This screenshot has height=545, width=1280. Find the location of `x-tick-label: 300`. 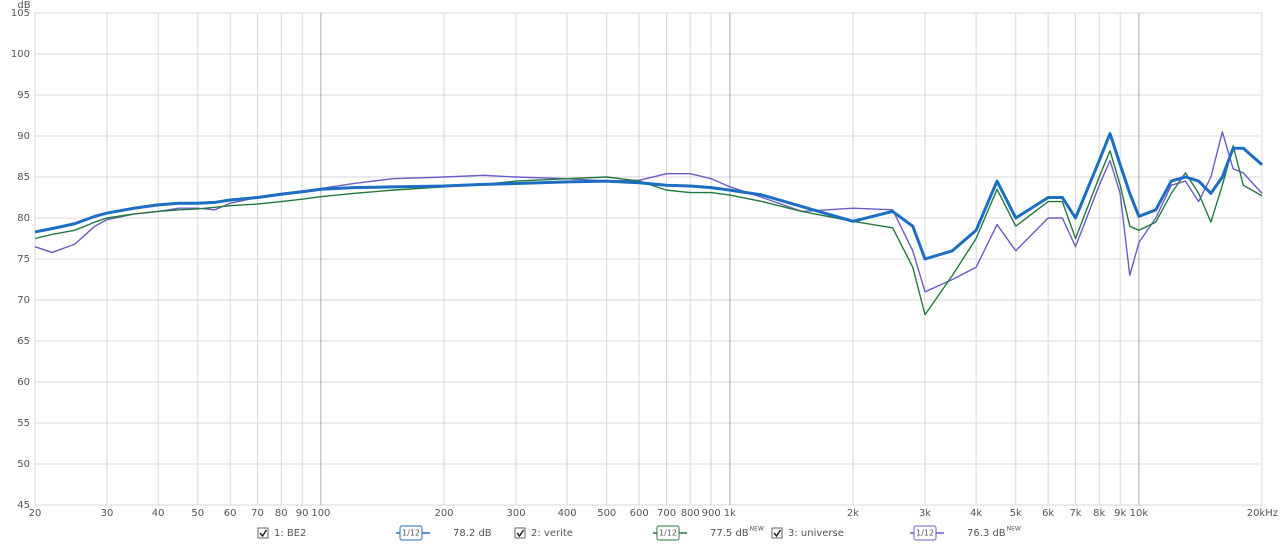

x-tick-label: 300 is located at coordinates (515, 513).